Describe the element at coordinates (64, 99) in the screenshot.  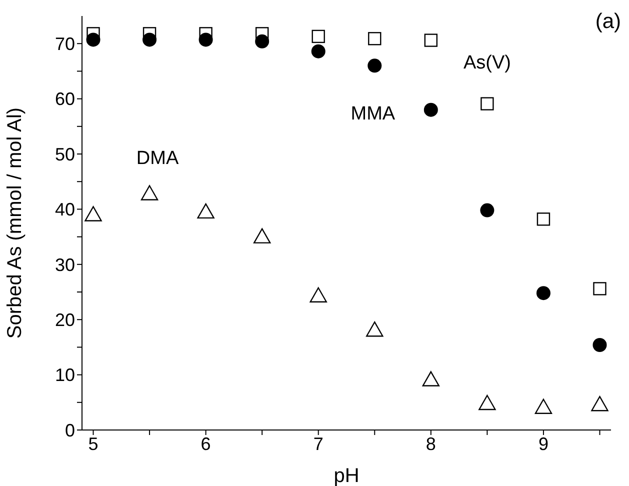
I see `y-tick-label: 60` at that location.